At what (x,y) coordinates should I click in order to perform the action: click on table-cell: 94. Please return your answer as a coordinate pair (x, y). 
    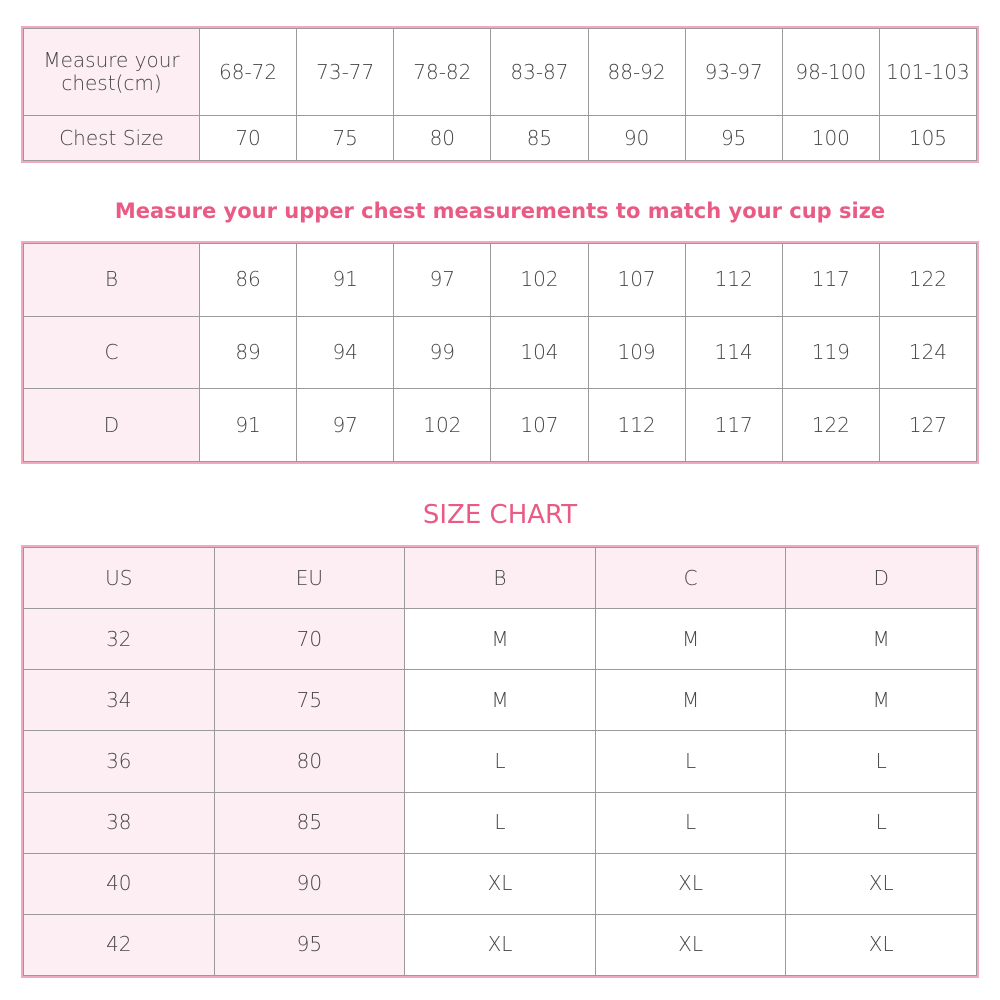
    Looking at the image, I should click on (345, 352).